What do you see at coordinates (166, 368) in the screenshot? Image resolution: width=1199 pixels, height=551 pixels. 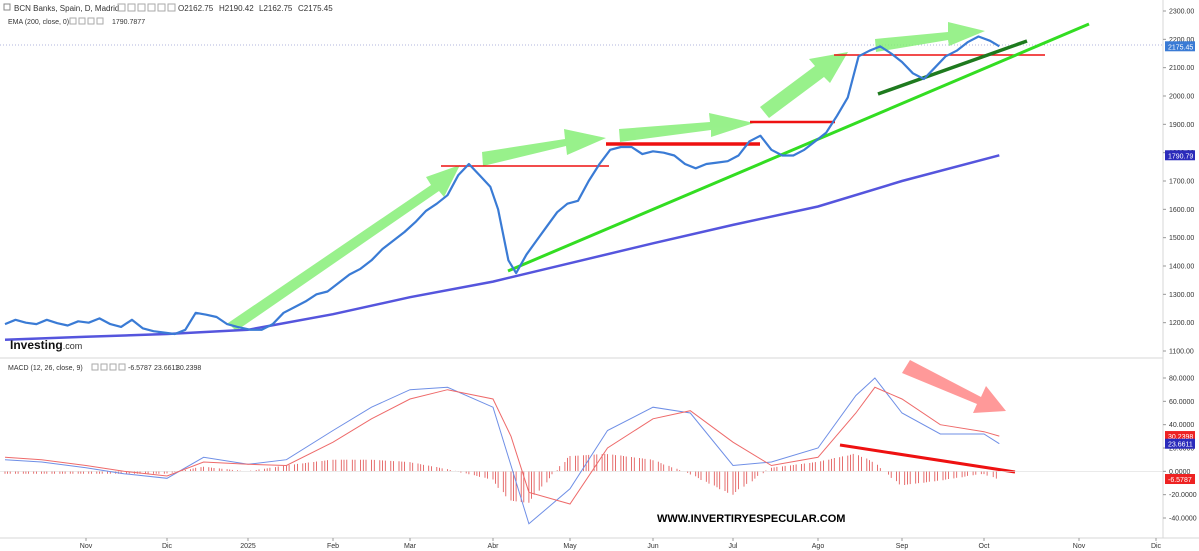 I see `macd-legend-macd: 23.6611` at bounding box center [166, 368].